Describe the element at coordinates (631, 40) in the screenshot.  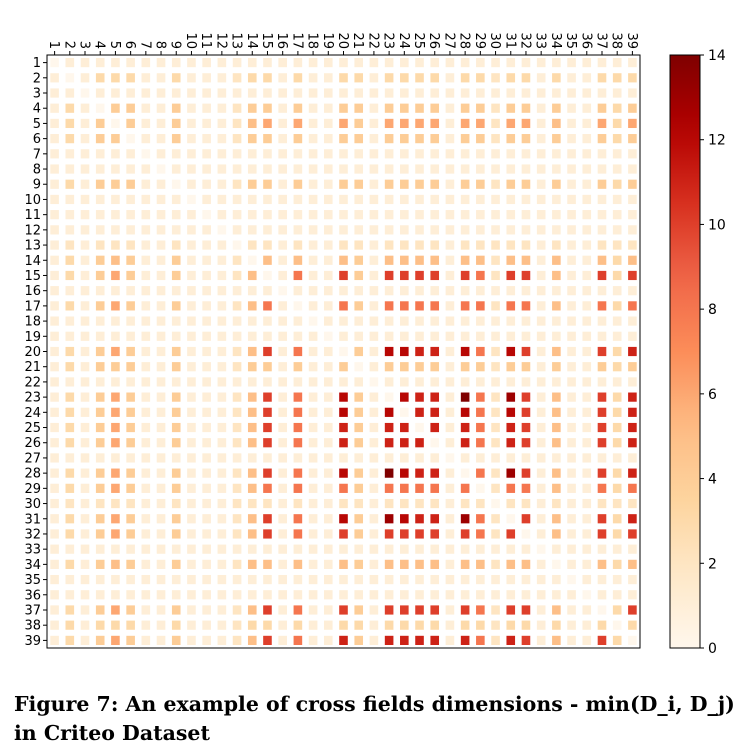
I see `x-tick-label: 39` at that location.